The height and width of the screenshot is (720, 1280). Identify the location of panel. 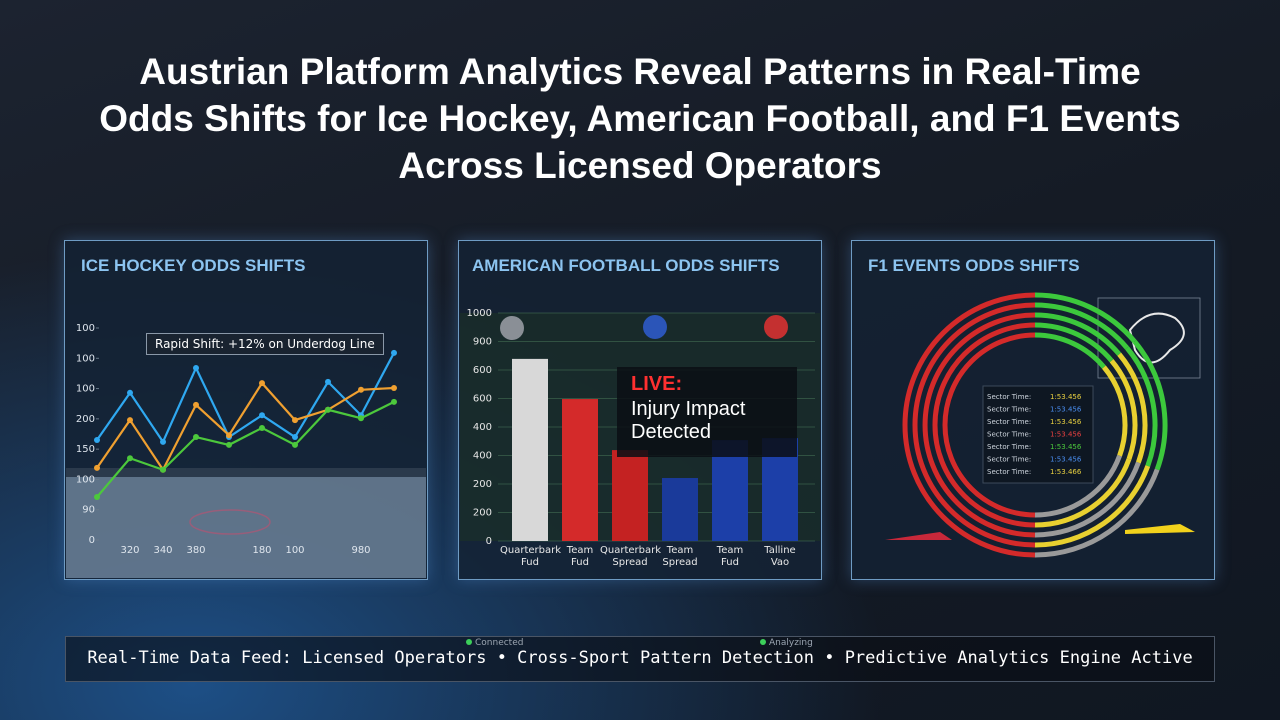
(246, 410).